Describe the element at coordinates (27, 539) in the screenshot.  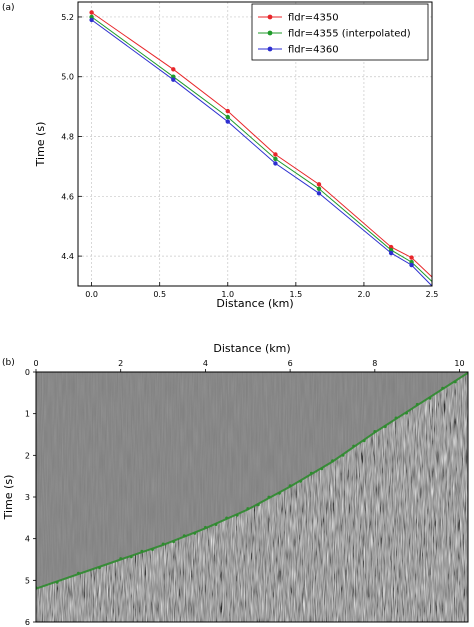
I see `y-tick-label: 4` at that location.